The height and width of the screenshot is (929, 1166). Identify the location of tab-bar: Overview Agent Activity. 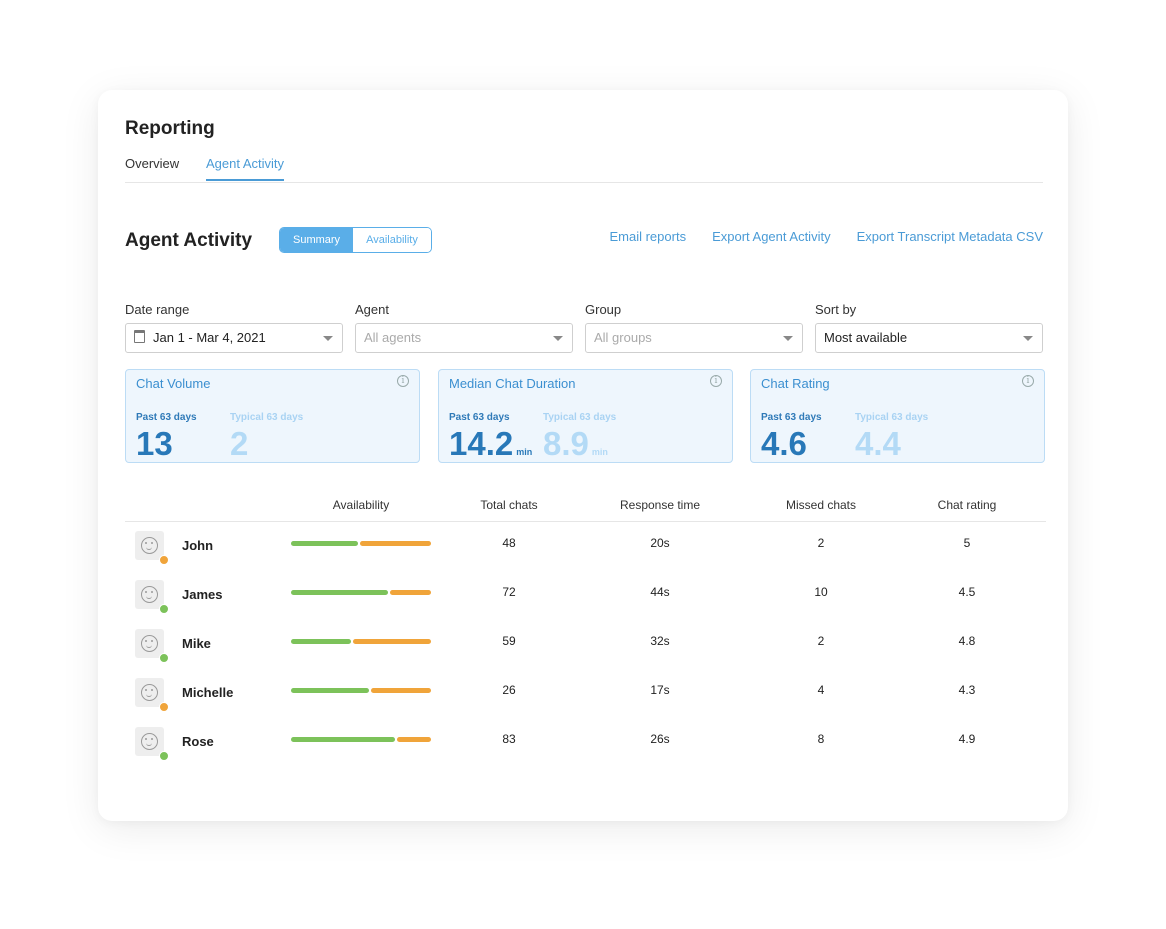
(584, 169).